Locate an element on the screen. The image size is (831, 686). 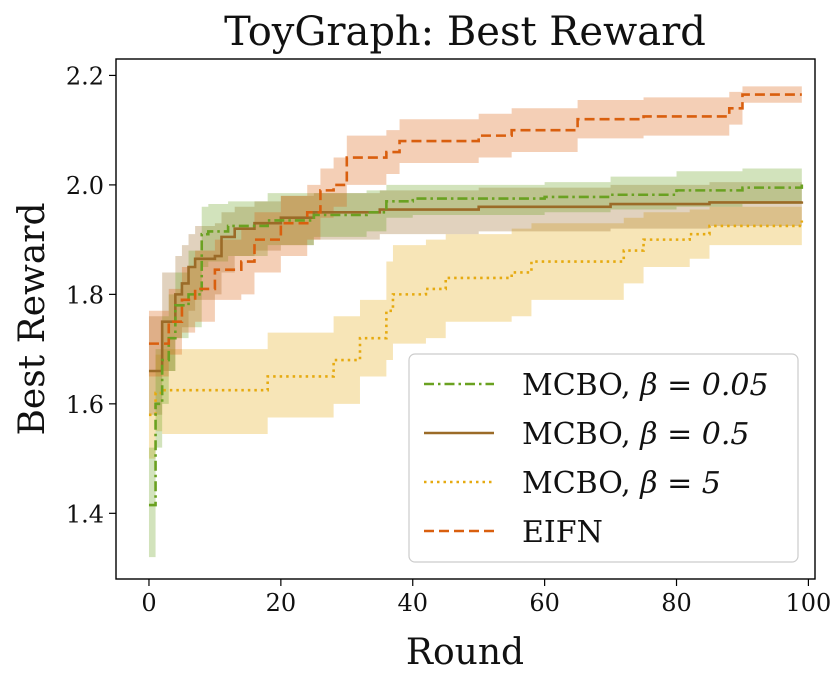
chart-title: ToyGraph: Best Reward is located at coordinates (465, 32).